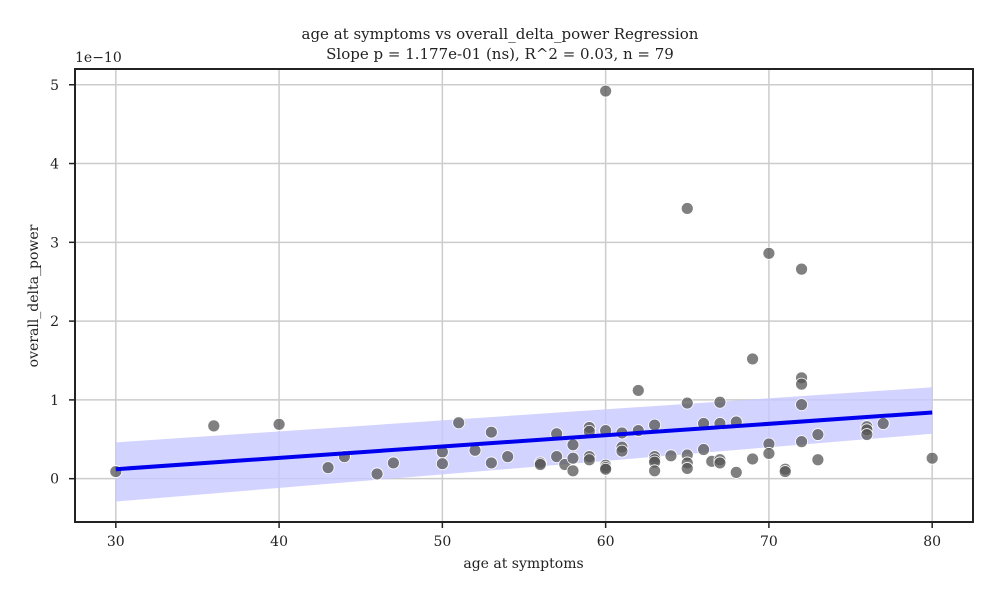 The image size is (1000, 600). Describe the element at coordinates (279, 542) in the screenshot. I see `x-tick-label: 40` at that location.